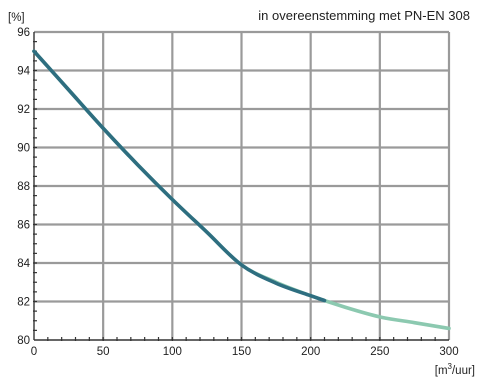  What do you see at coordinates (103, 352) in the screenshot?
I see `x-tick-label: 50` at bounding box center [103, 352].